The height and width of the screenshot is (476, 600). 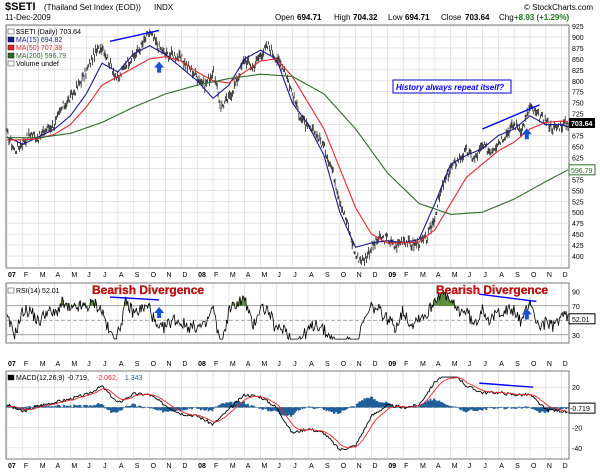 I want to click on macd-legend-entry-text: 1.343, so click(x=134, y=378).